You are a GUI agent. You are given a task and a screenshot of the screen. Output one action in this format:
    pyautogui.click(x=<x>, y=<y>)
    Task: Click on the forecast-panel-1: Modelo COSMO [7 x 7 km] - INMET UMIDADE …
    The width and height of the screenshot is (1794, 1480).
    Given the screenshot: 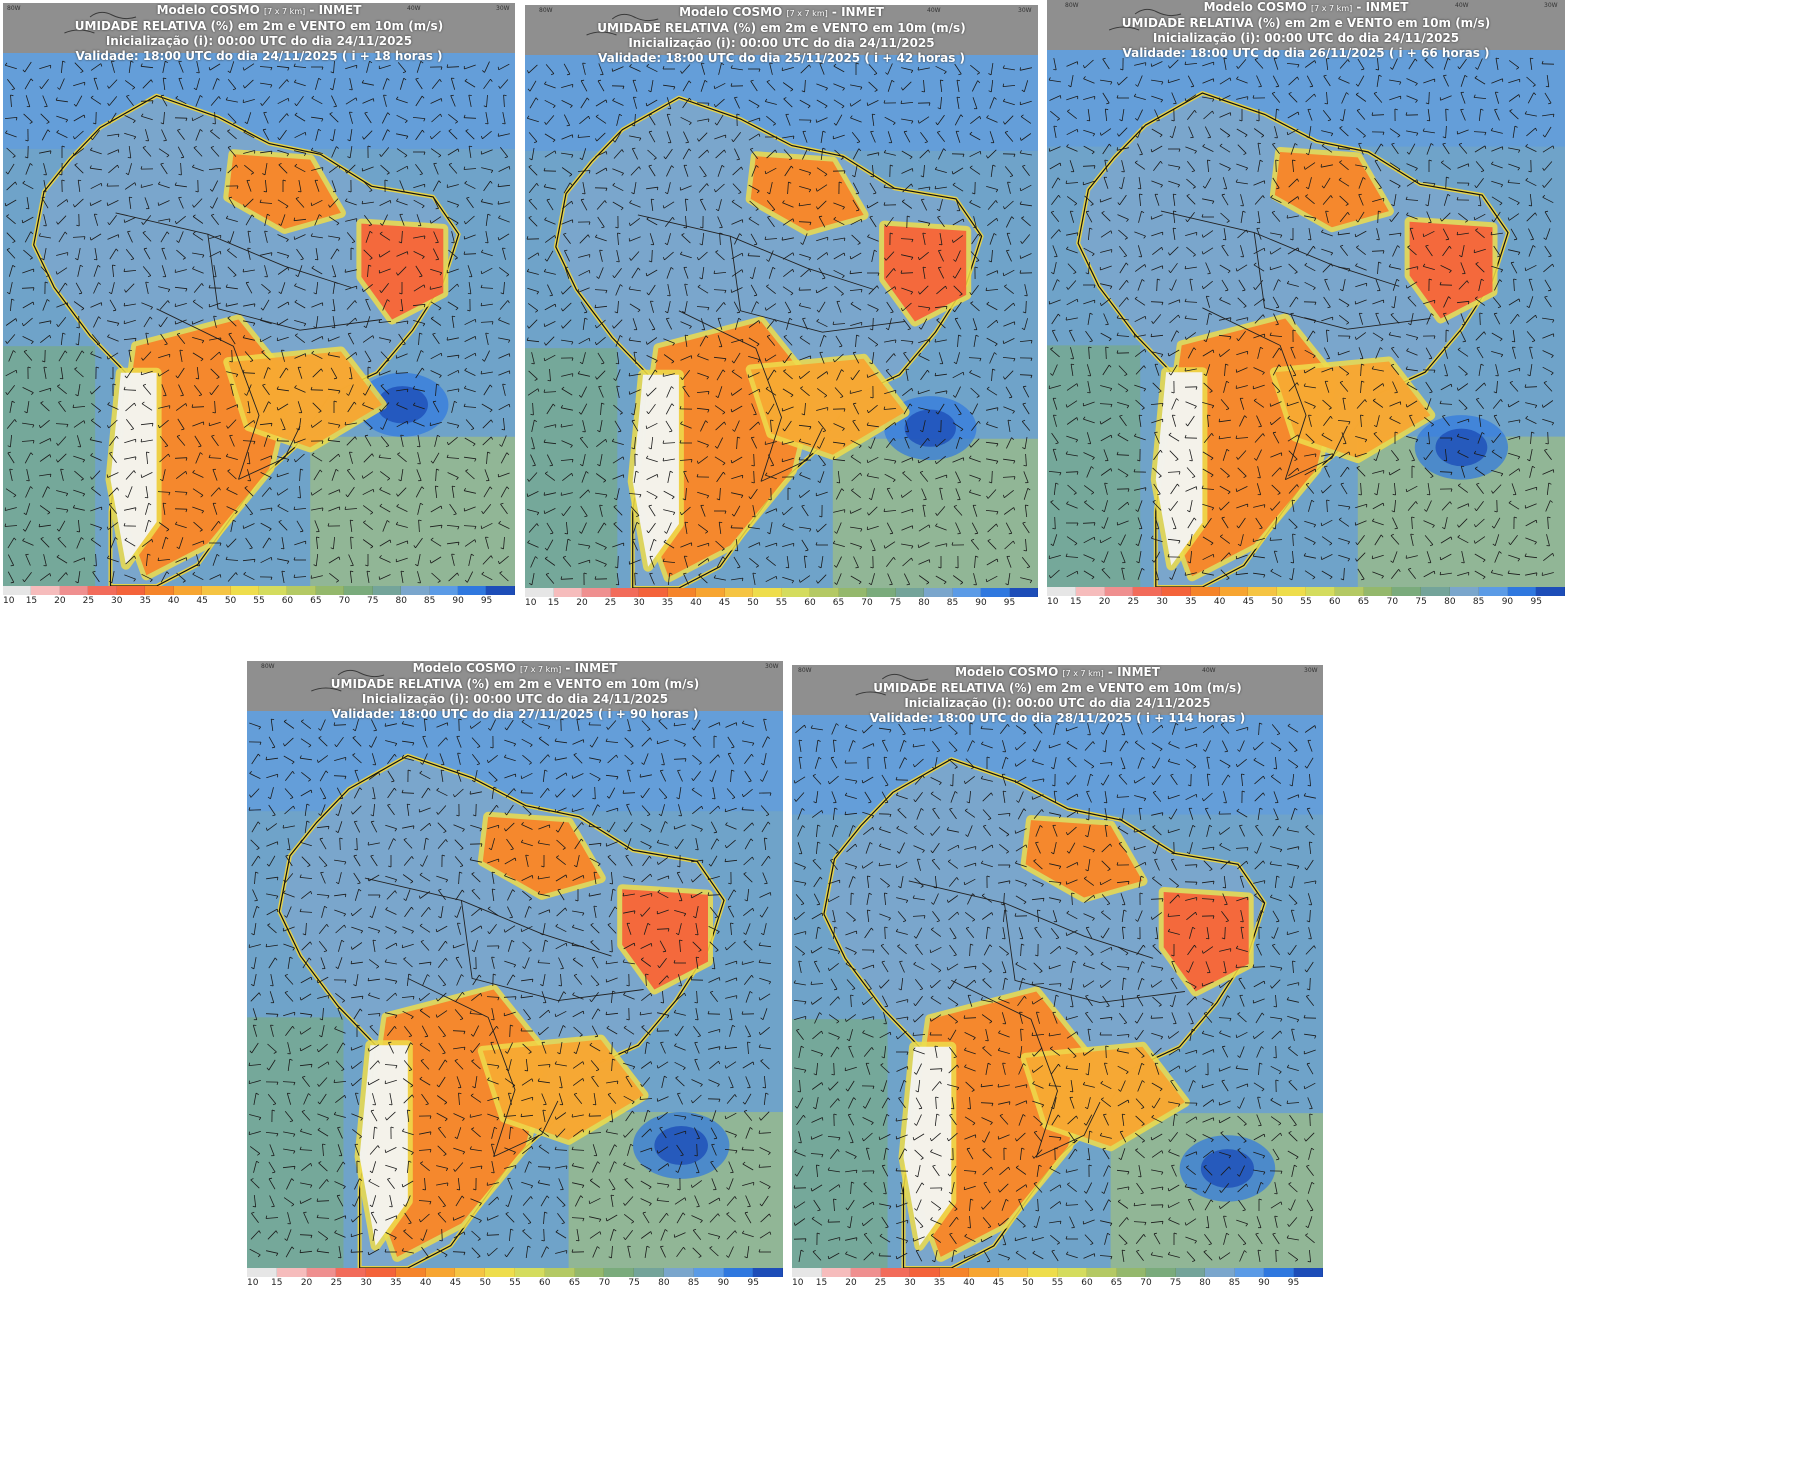 What is the action you would take?
    pyautogui.click(x=259, y=305)
    